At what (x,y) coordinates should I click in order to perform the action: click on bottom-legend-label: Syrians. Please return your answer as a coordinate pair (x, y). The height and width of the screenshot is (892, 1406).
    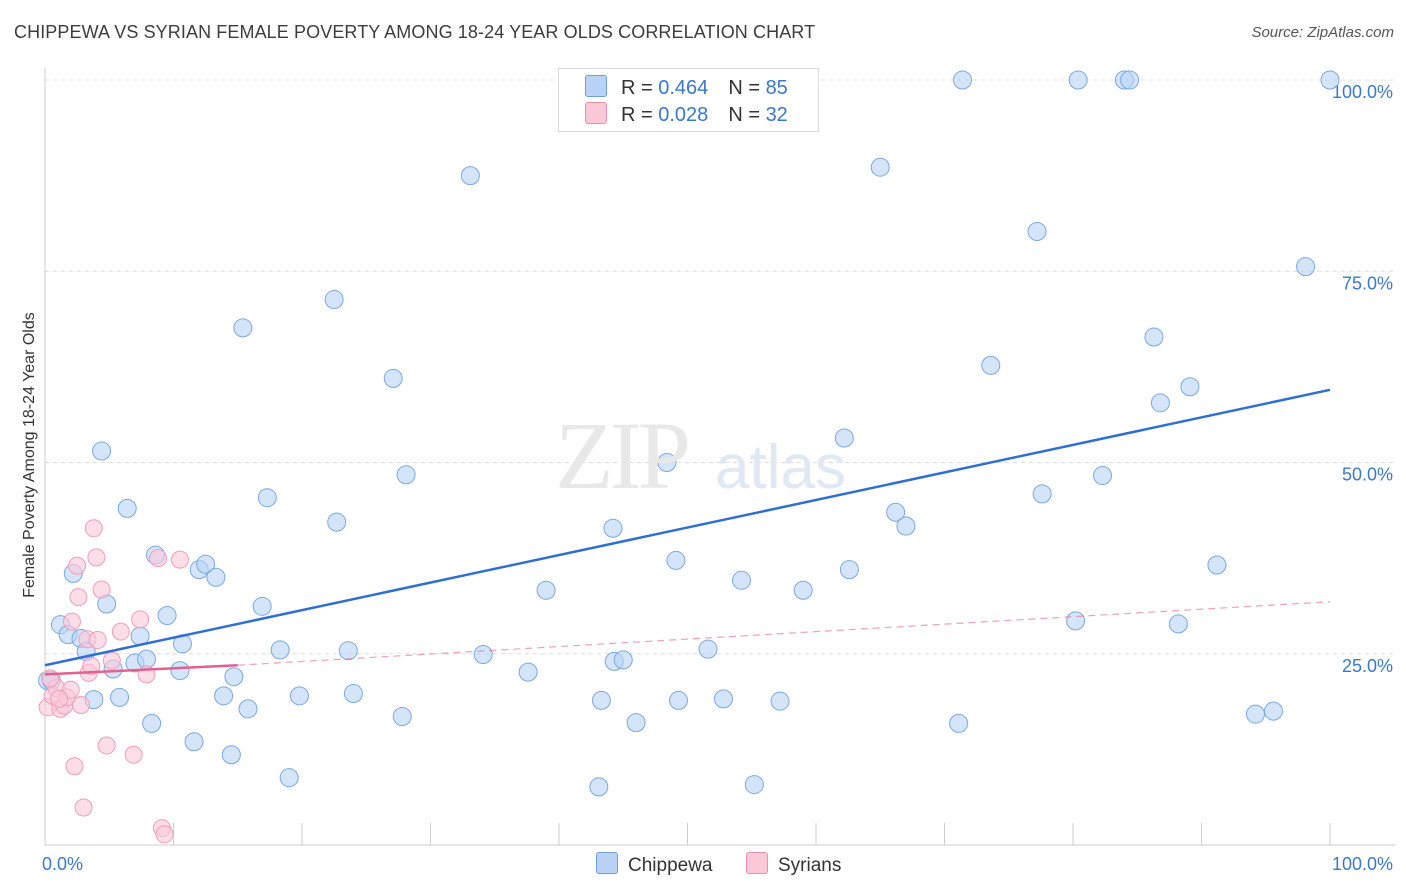
    Looking at the image, I should click on (810, 865).